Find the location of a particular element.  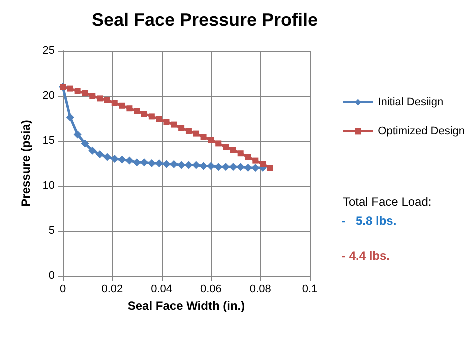

x-tick-label: 0.04 is located at coordinates (162, 290).